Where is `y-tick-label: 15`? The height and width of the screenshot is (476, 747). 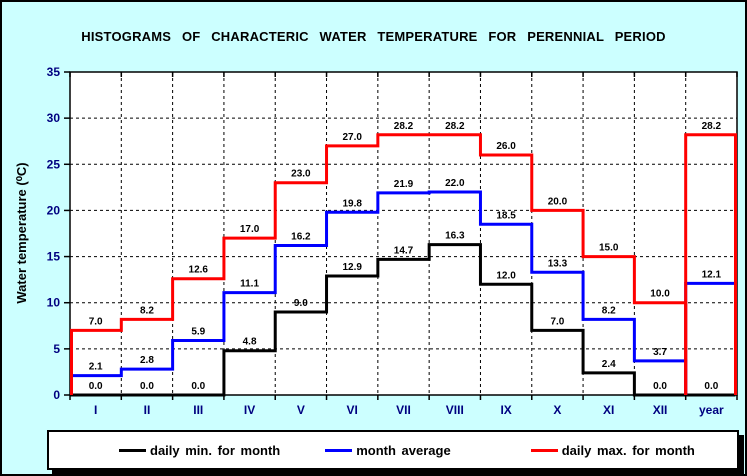
y-tick-label: 15 is located at coordinates (54, 257).